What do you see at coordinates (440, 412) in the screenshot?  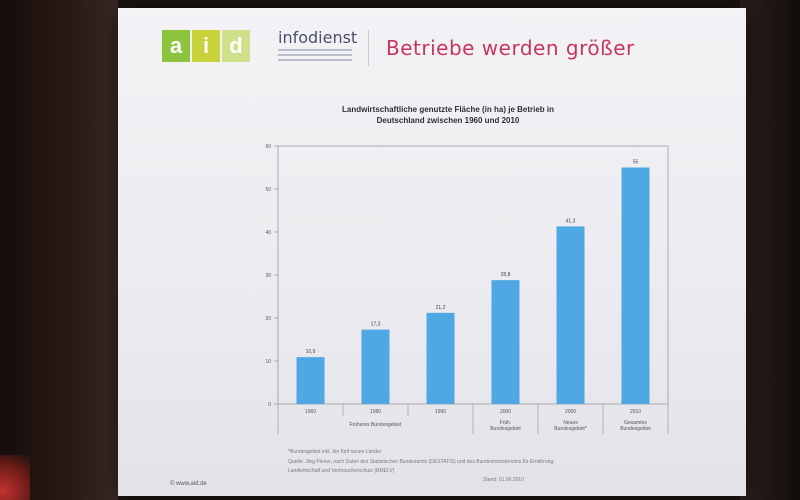 I see `x-tick-label: 1990` at bounding box center [440, 412].